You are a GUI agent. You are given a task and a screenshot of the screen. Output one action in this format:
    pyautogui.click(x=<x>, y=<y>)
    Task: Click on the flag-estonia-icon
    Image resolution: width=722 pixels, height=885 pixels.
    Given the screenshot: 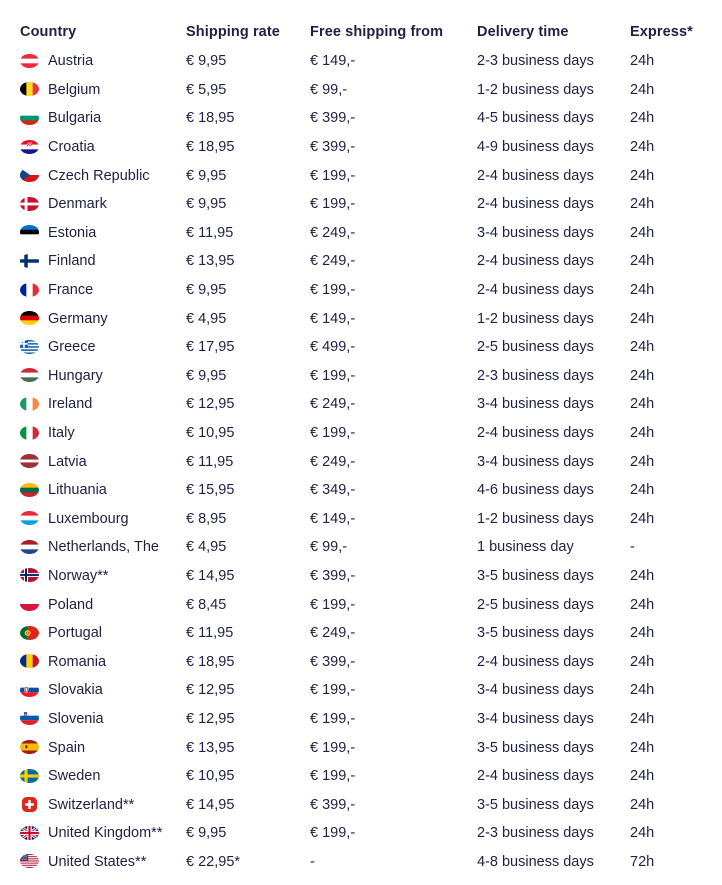 What is the action you would take?
    pyautogui.click(x=29, y=232)
    